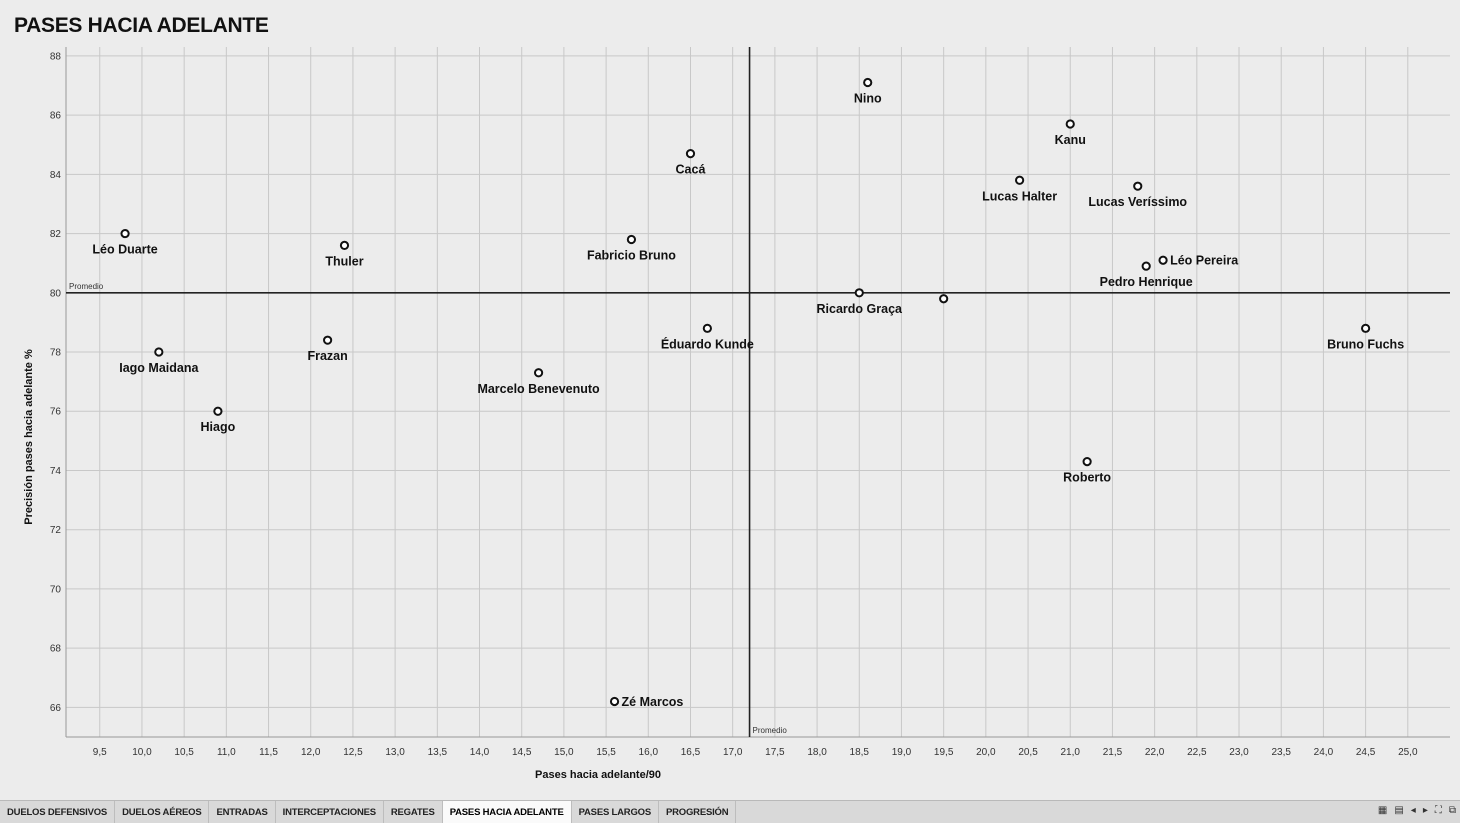  I want to click on point-label: Pedro Henrique, so click(1146, 282).